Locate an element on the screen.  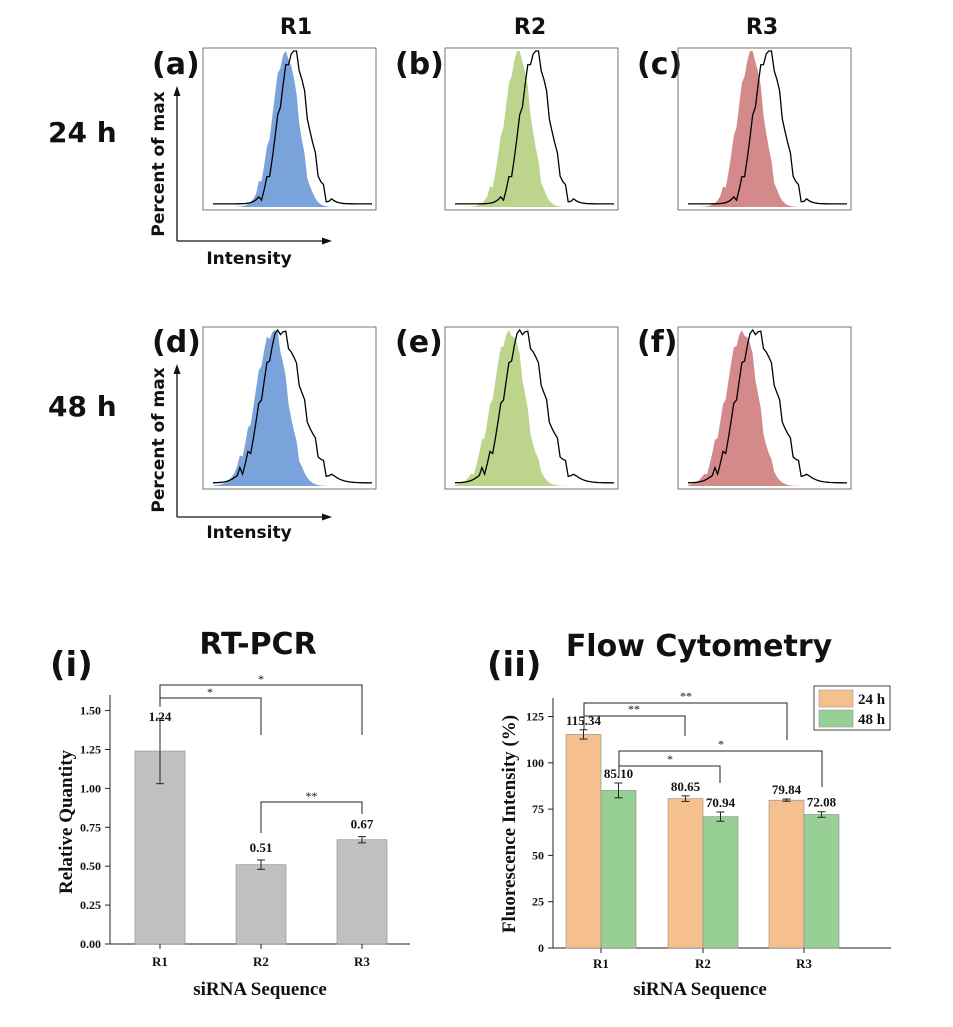
chart-i-ytick-label: 1.25 is located at coordinates (90, 749).